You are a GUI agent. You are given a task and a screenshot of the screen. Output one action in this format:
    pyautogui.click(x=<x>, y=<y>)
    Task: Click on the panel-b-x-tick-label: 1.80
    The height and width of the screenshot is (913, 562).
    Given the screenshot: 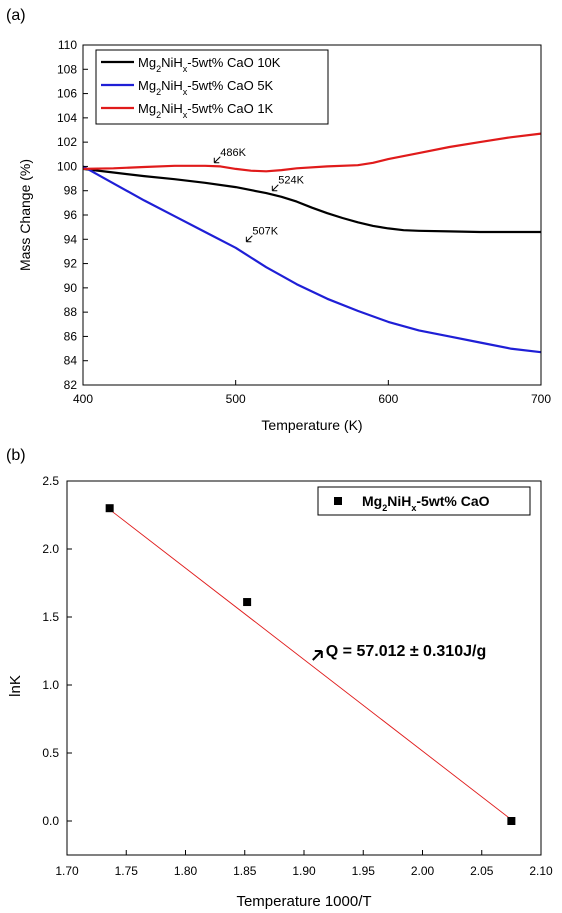 What is the action you would take?
    pyautogui.click(x=186, y=871)
    